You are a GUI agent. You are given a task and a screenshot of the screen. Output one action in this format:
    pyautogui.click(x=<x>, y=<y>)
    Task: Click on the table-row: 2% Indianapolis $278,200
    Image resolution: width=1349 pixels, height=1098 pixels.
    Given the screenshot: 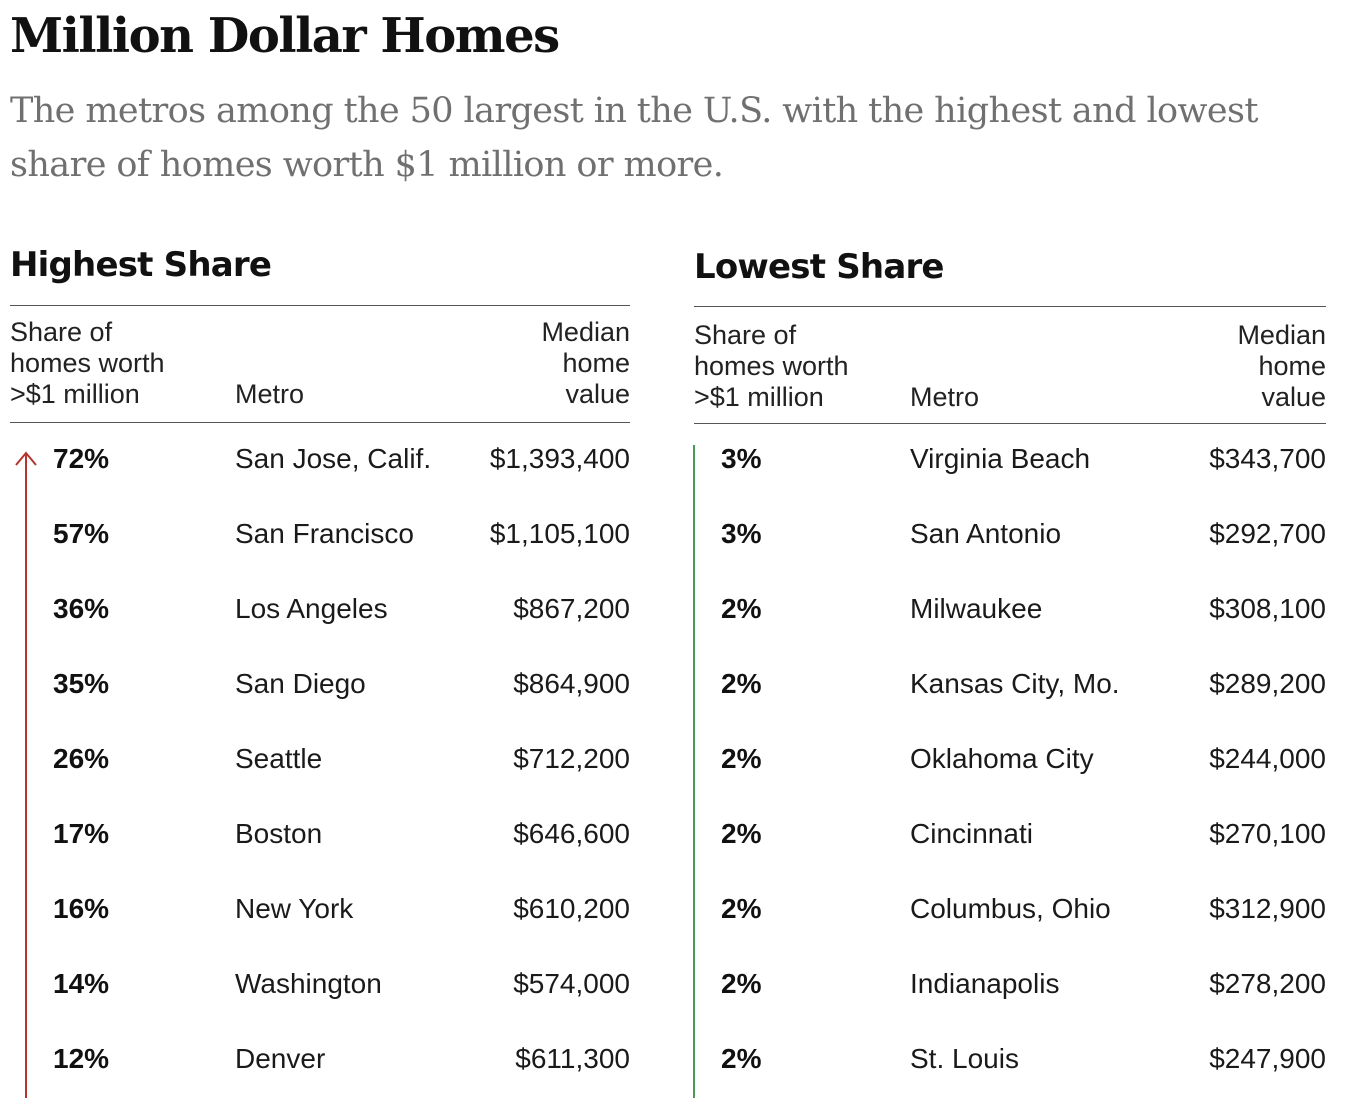 What is the action you would take?
    pyautogui.click(x=1010, y=985)
    